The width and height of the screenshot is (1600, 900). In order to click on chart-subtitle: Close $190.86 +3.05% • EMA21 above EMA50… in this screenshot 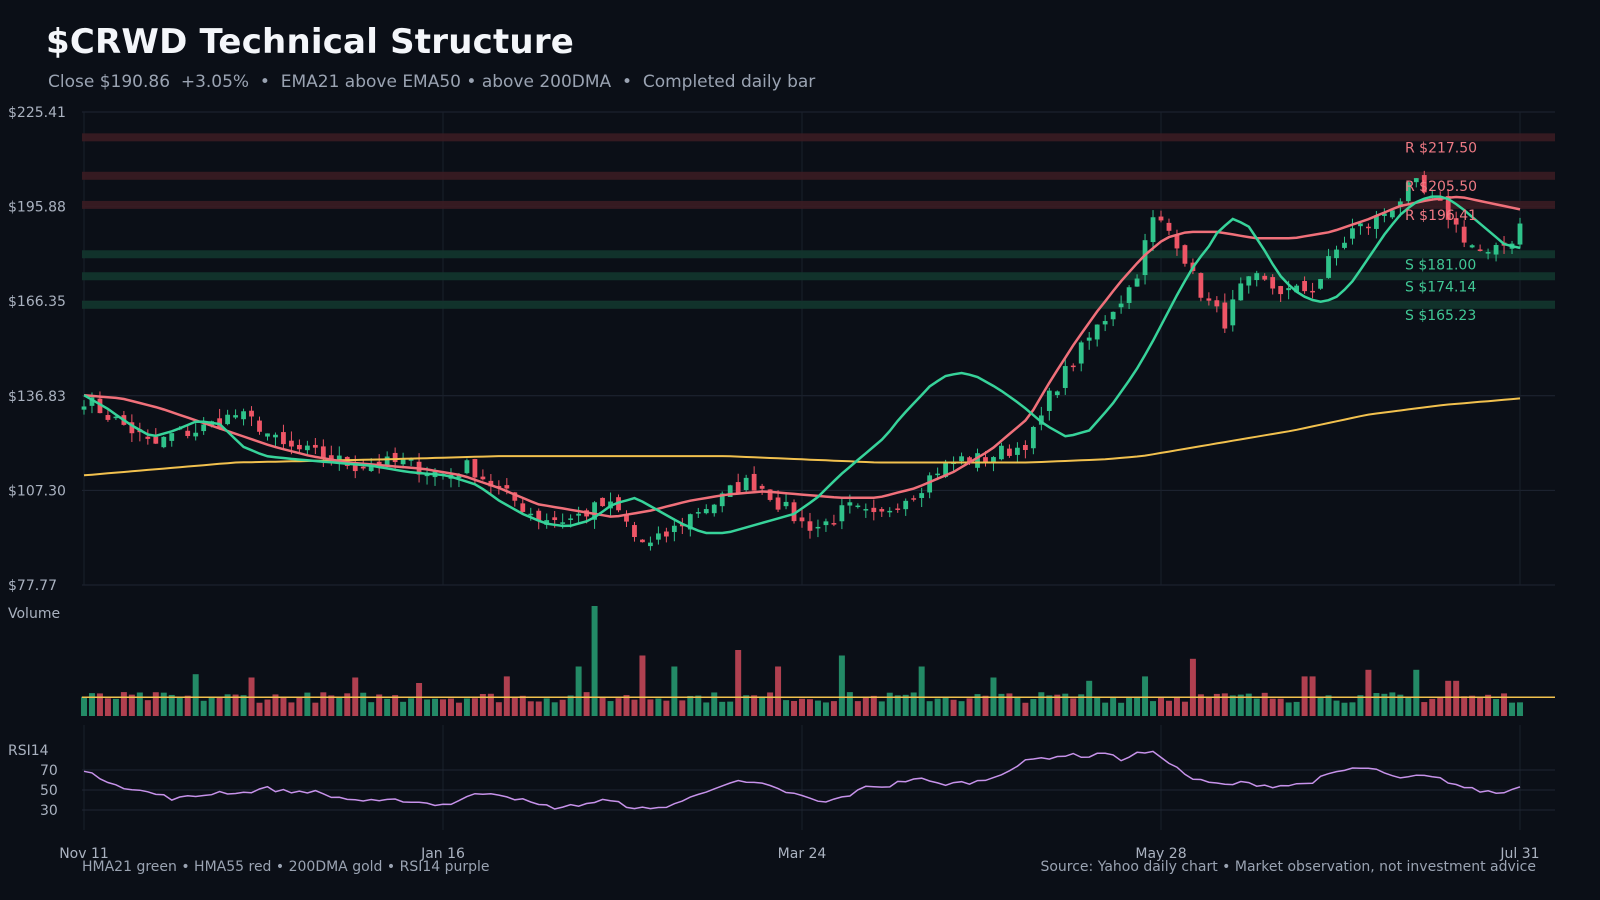, I will do `click(432, 82)`.